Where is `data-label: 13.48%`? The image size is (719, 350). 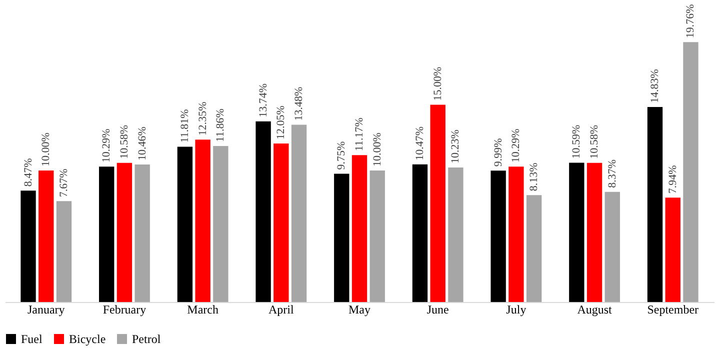 data-label: 13.48% is located at coordinates (299, 103).